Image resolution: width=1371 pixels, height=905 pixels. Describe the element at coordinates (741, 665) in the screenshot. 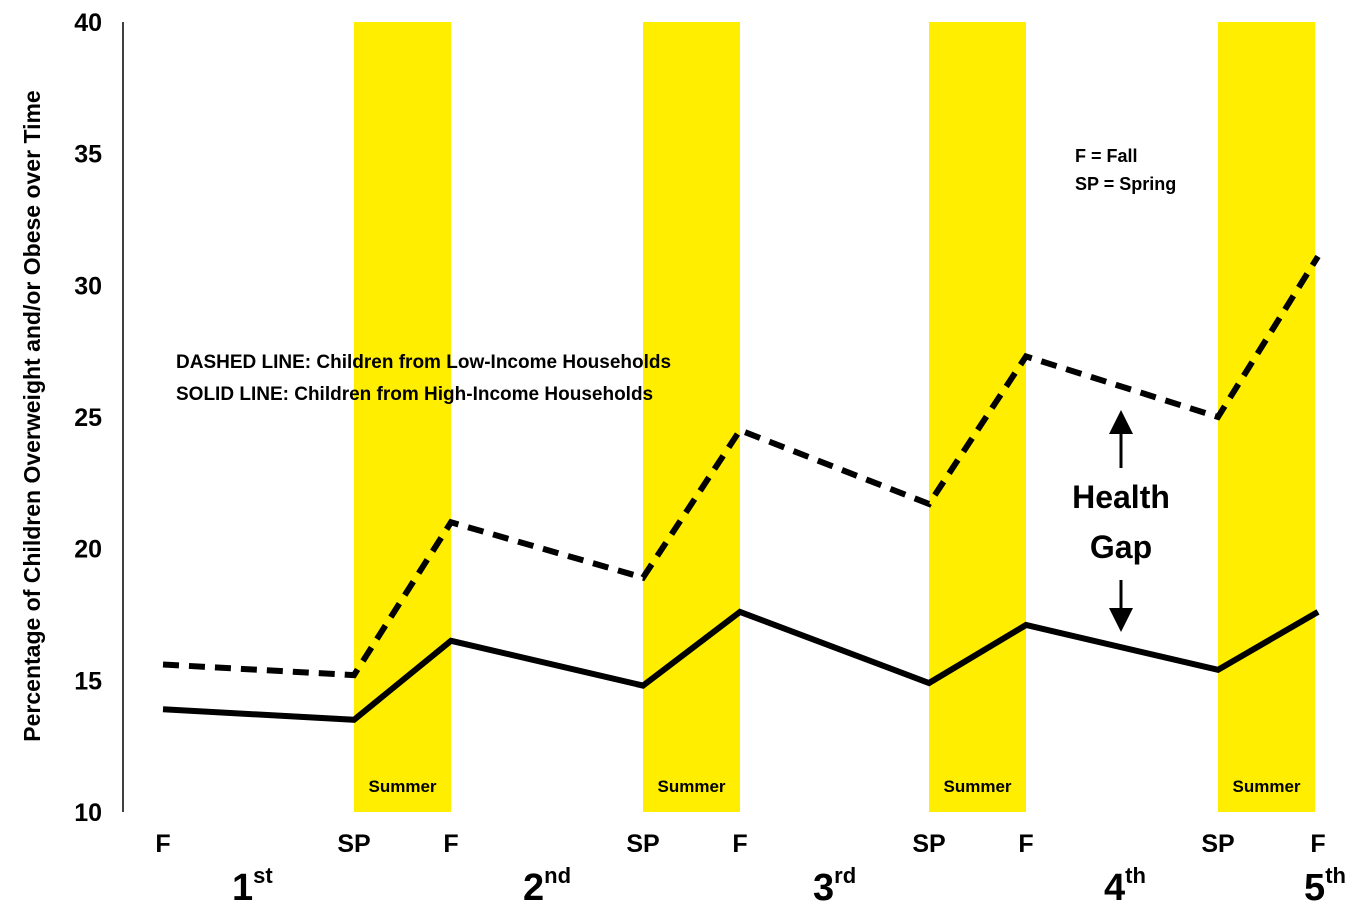

I see `solid-series-line` at that location.